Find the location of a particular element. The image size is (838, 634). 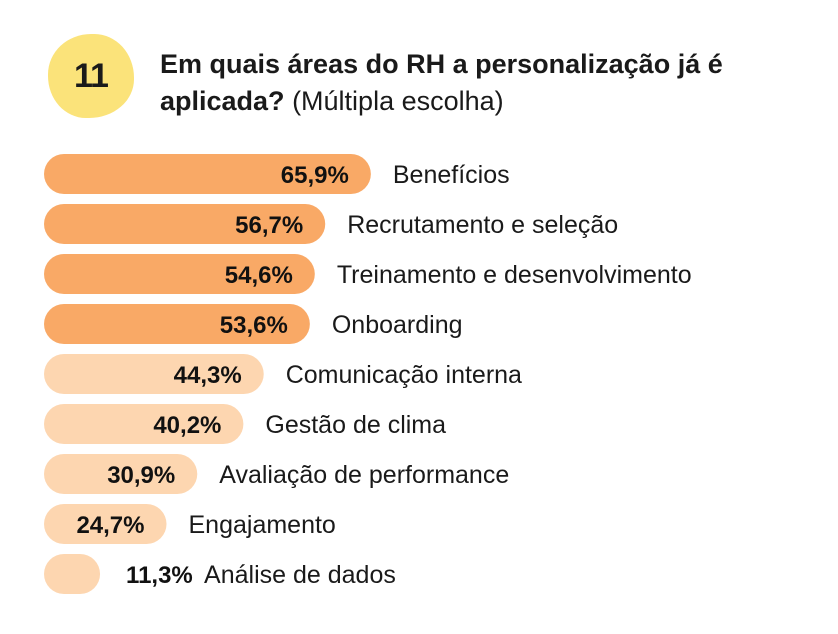

bar-row: 53,6% Onboarding is located at coordinates (253, 324).